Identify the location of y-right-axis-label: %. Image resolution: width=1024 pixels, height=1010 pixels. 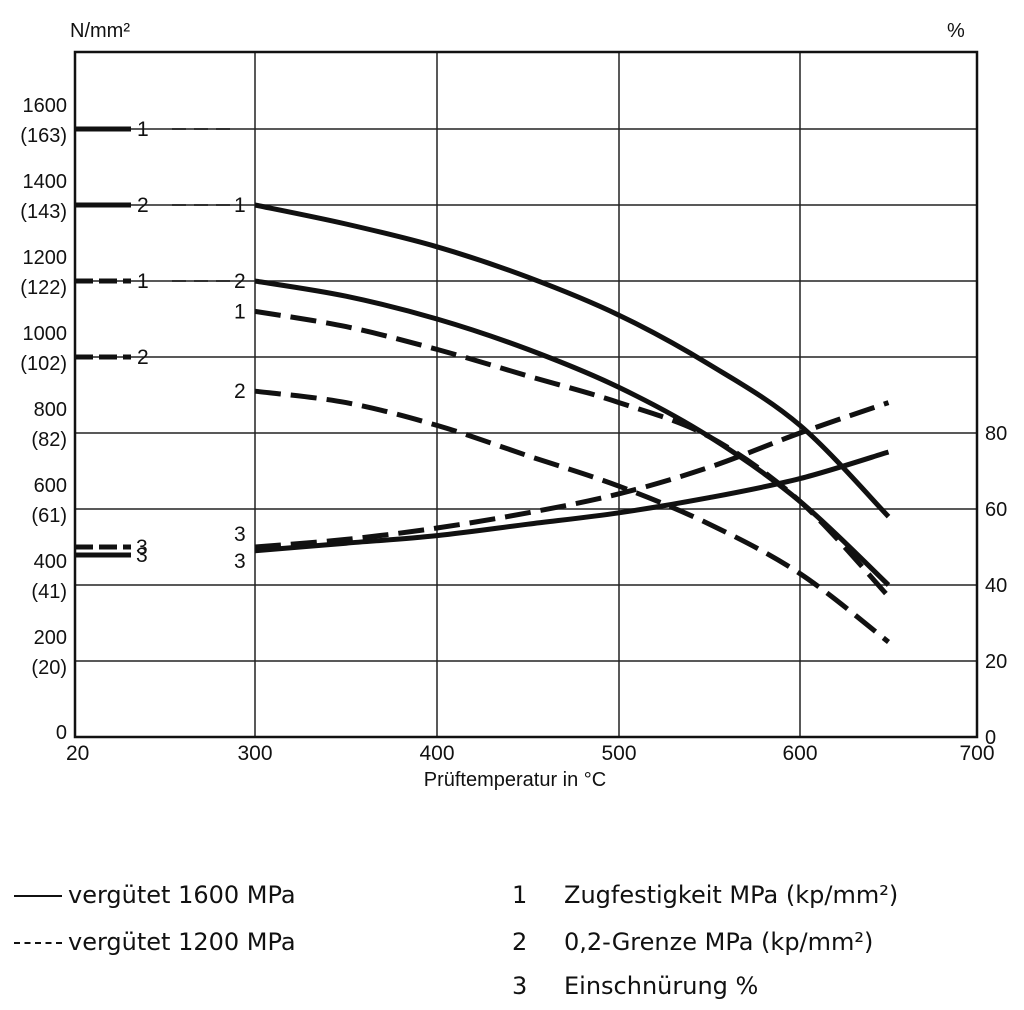
(956, 31).